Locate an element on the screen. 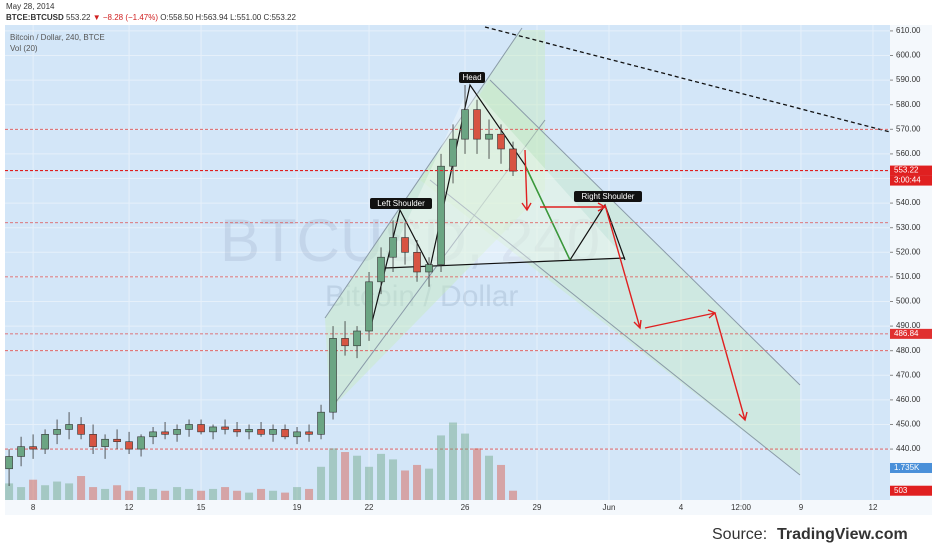 The width and height of the screenshot is (932, 555). symbol: BTCE:BTCUSD is located at coordinates (35, 17).